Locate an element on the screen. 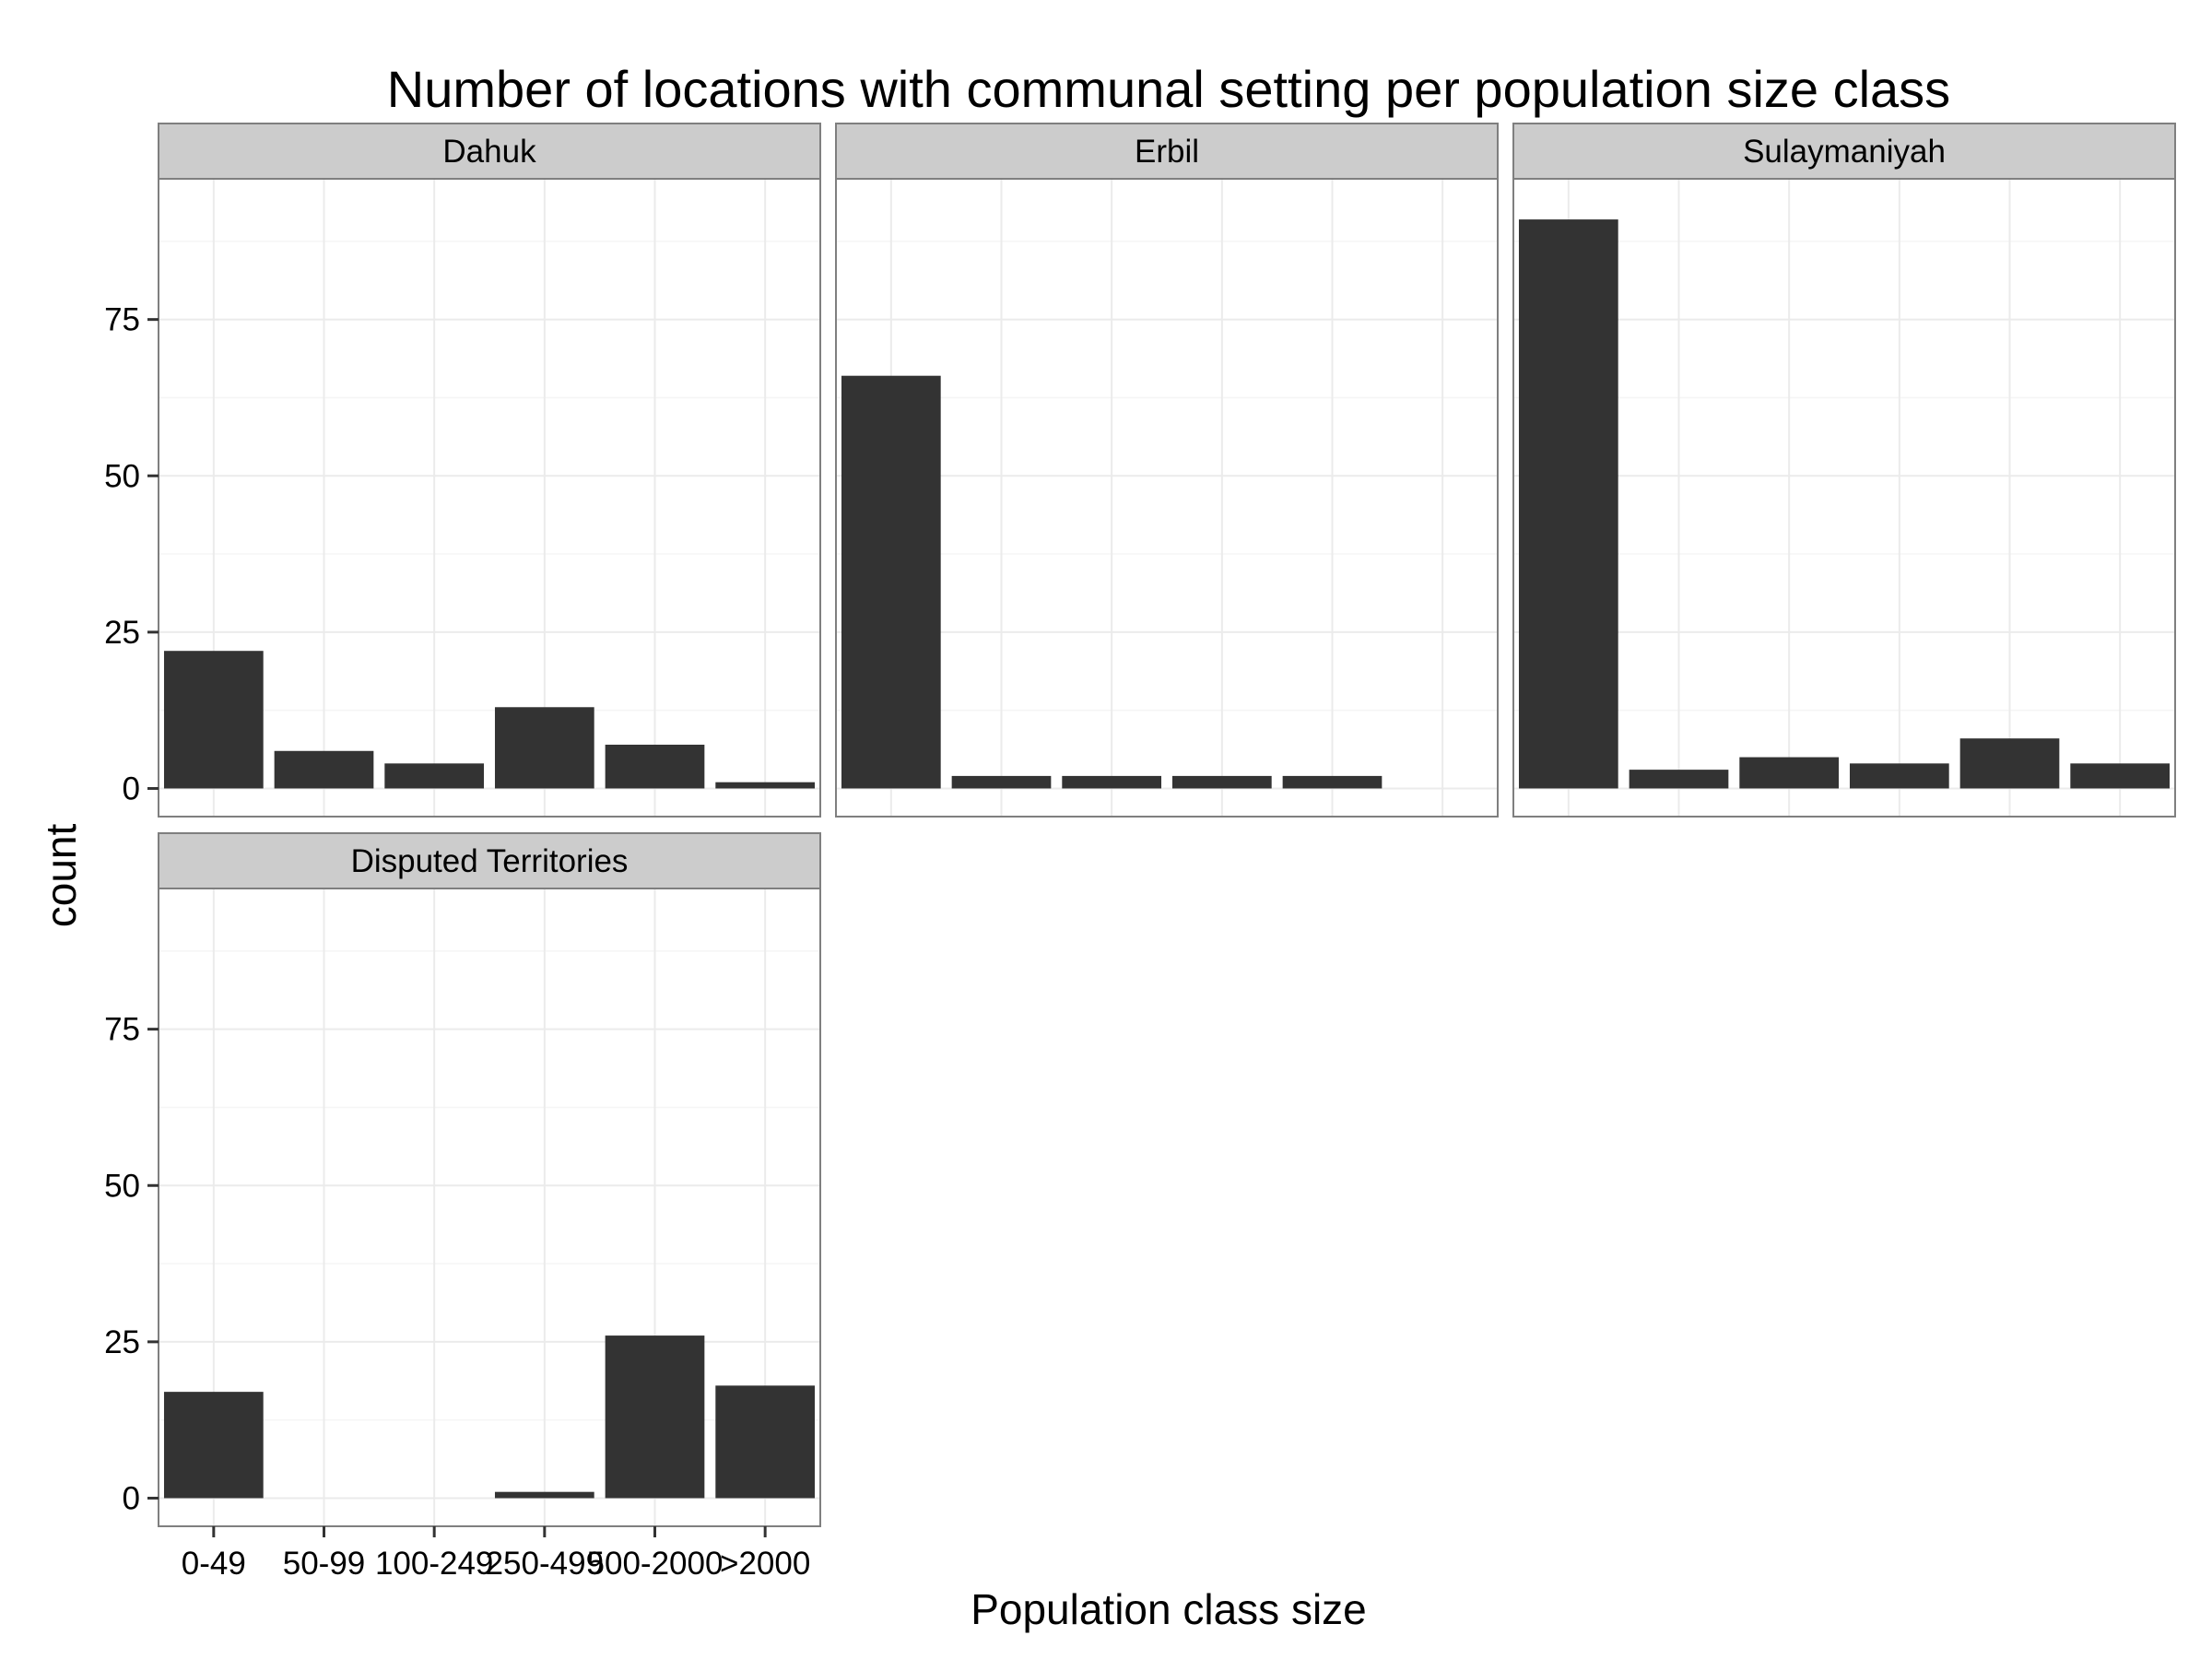 The width and height of the screenshot is (2212, 1659). bar-dahuk-500-2000 is located at coordinates (655, 766).